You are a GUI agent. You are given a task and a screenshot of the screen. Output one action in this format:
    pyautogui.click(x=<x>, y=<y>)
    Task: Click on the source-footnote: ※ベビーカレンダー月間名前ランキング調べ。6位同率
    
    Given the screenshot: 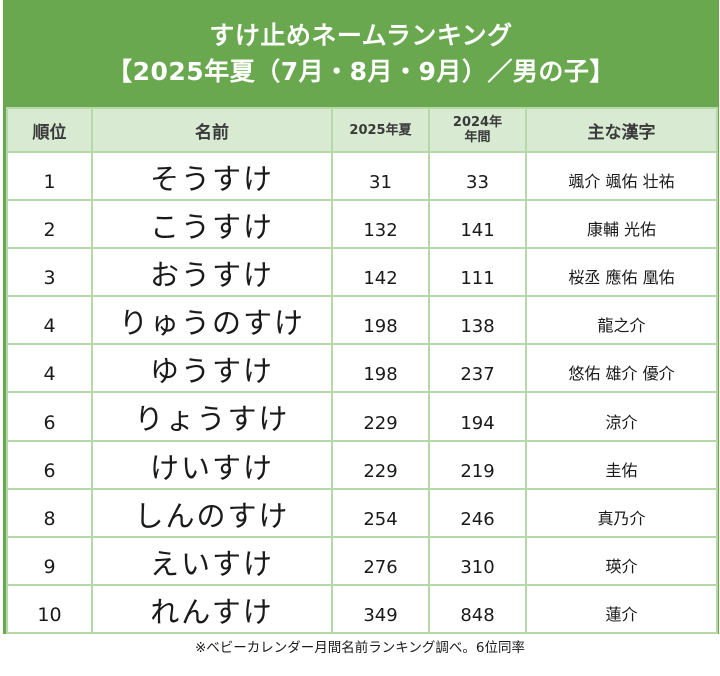 What is the action you would take?
    pyautogui.click(x=360, y=648)
    